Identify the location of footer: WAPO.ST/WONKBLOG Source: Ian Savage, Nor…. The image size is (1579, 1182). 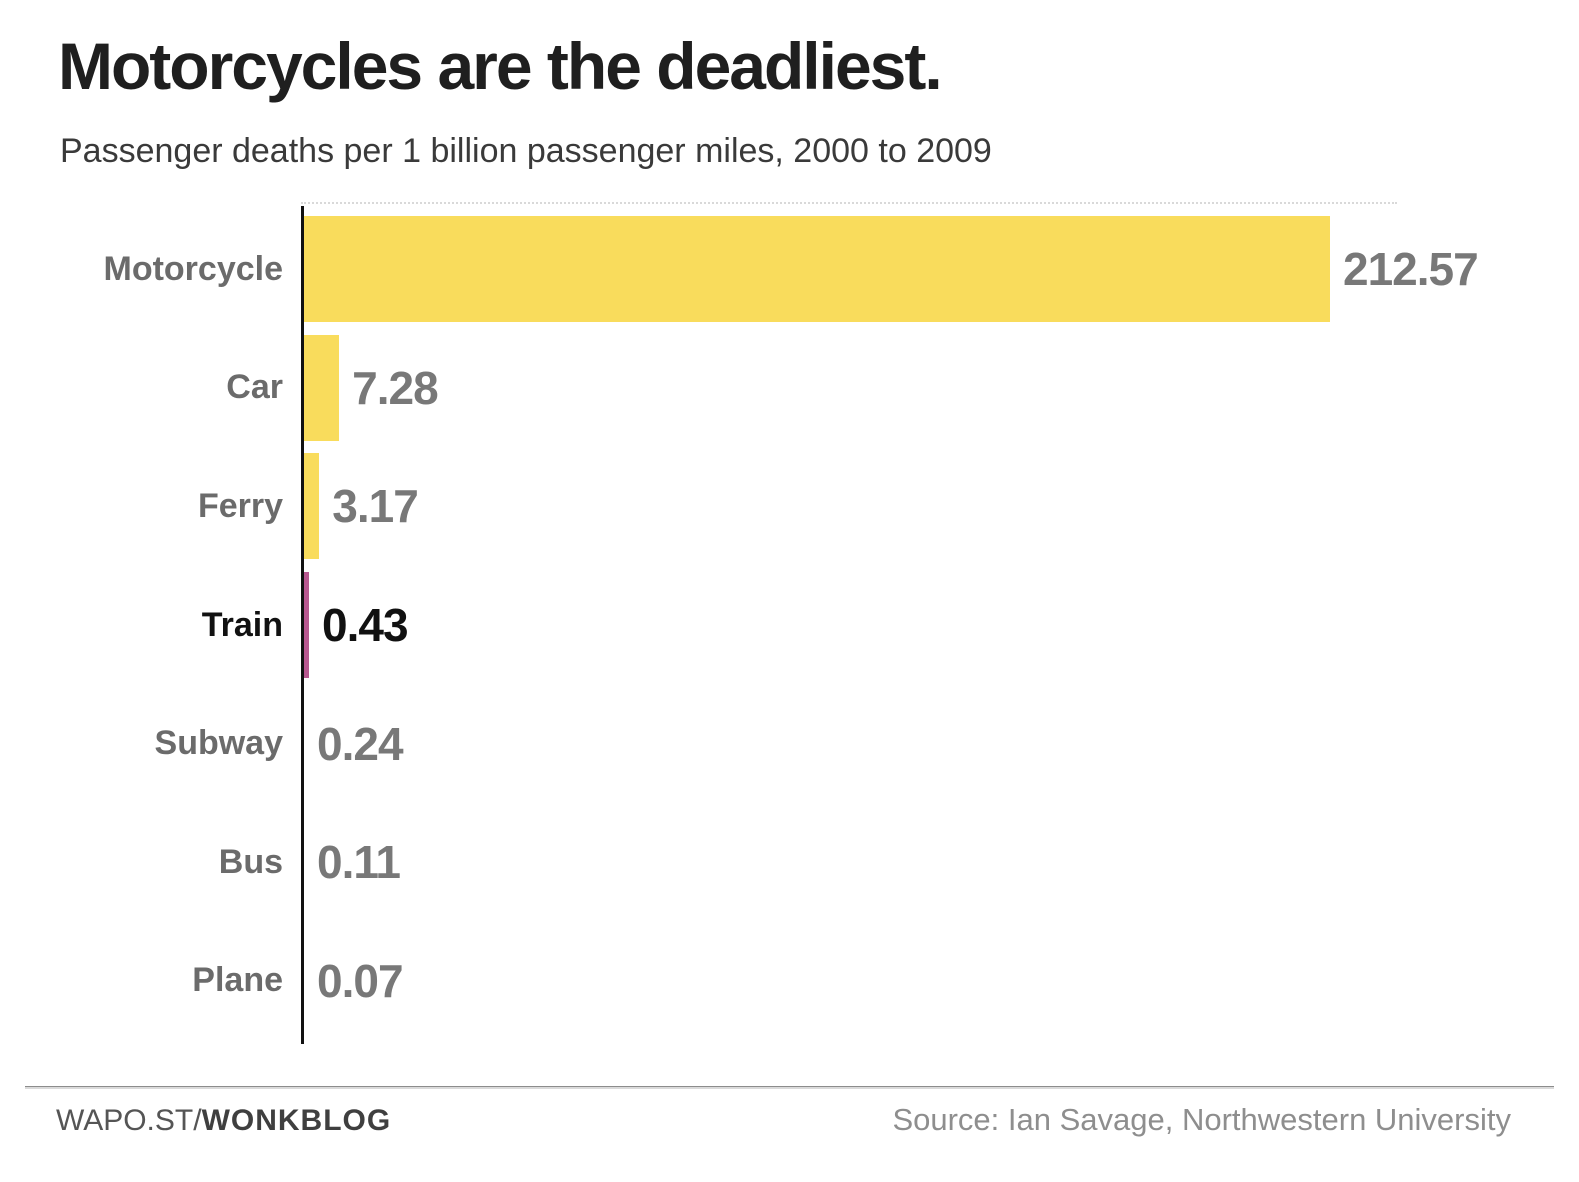
(783, 1120).